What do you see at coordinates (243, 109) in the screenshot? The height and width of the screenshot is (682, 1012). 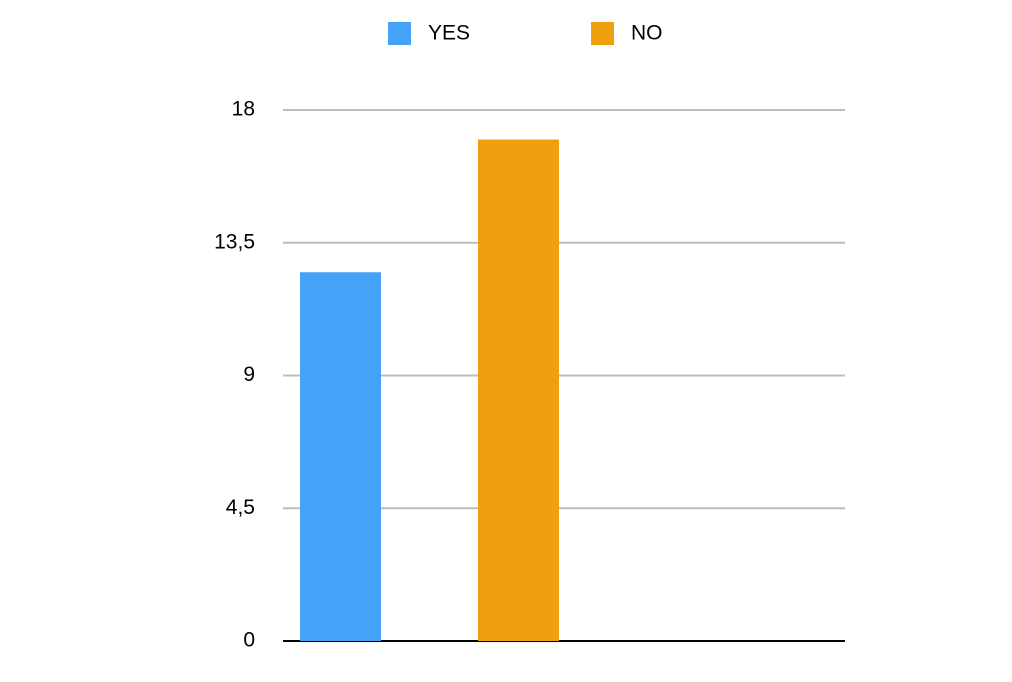 I see `y-tick-label: 18` at bounding box center [243, 109].